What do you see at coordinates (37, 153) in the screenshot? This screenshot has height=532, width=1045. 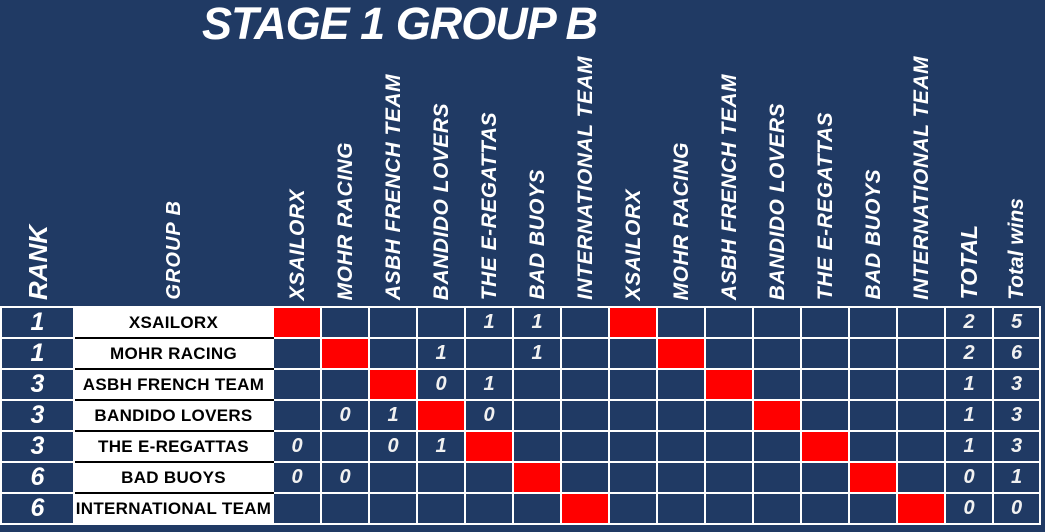 I see `column-header-rank: RANK` at bounding box center [37, 153].